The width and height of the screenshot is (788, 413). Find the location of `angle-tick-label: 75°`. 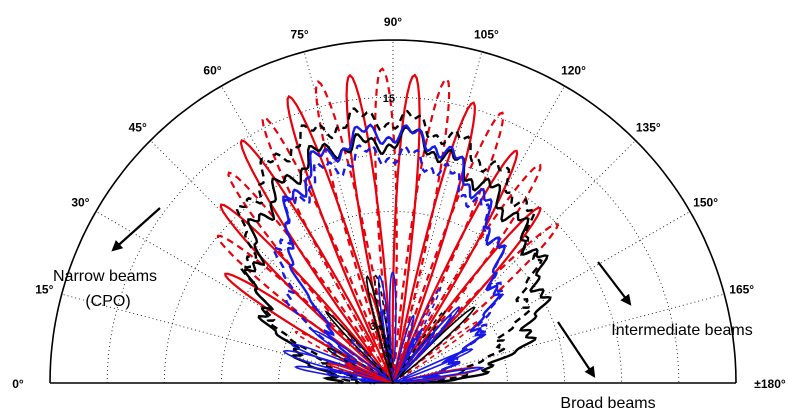

angle-tick-label: 75° is located at coordinates (300, 34).